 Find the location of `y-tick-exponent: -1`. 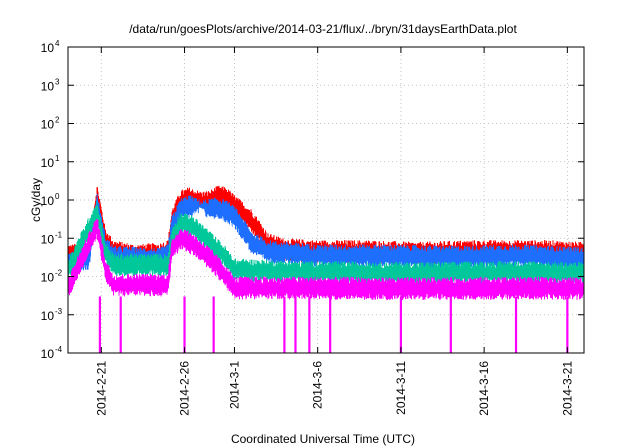

y-tick-exponent: -1 is located at coordinates (59, 234).